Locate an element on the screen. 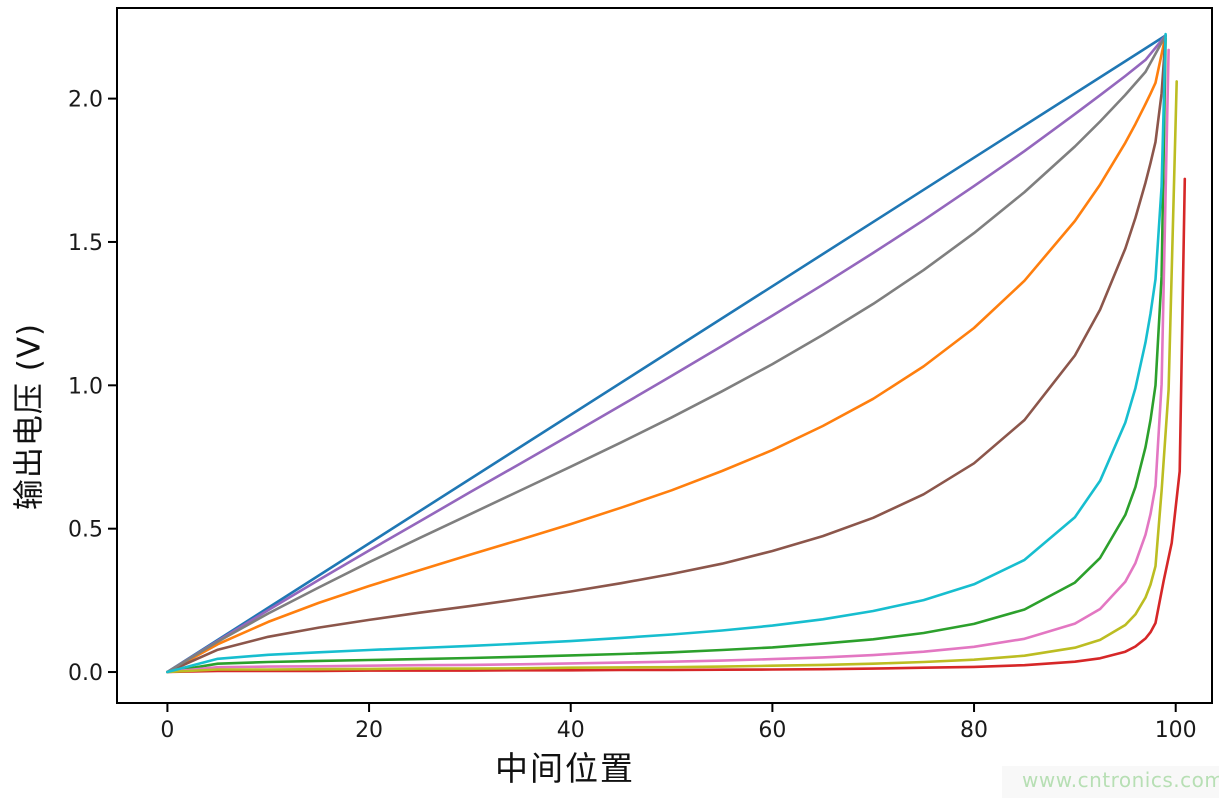 Image resolution: width=1219 pixels, height=798 pixels. y-tick-label-1.0: 1.0 is located at coordinates (85, 386).